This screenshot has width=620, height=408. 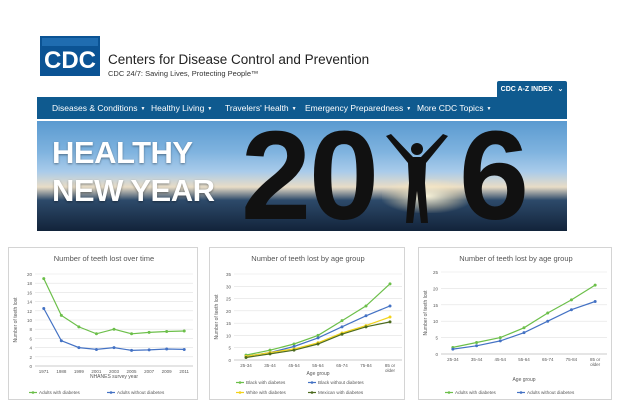 I want to click on x-tick-label: 85 or older, so click(x=390, y=368).